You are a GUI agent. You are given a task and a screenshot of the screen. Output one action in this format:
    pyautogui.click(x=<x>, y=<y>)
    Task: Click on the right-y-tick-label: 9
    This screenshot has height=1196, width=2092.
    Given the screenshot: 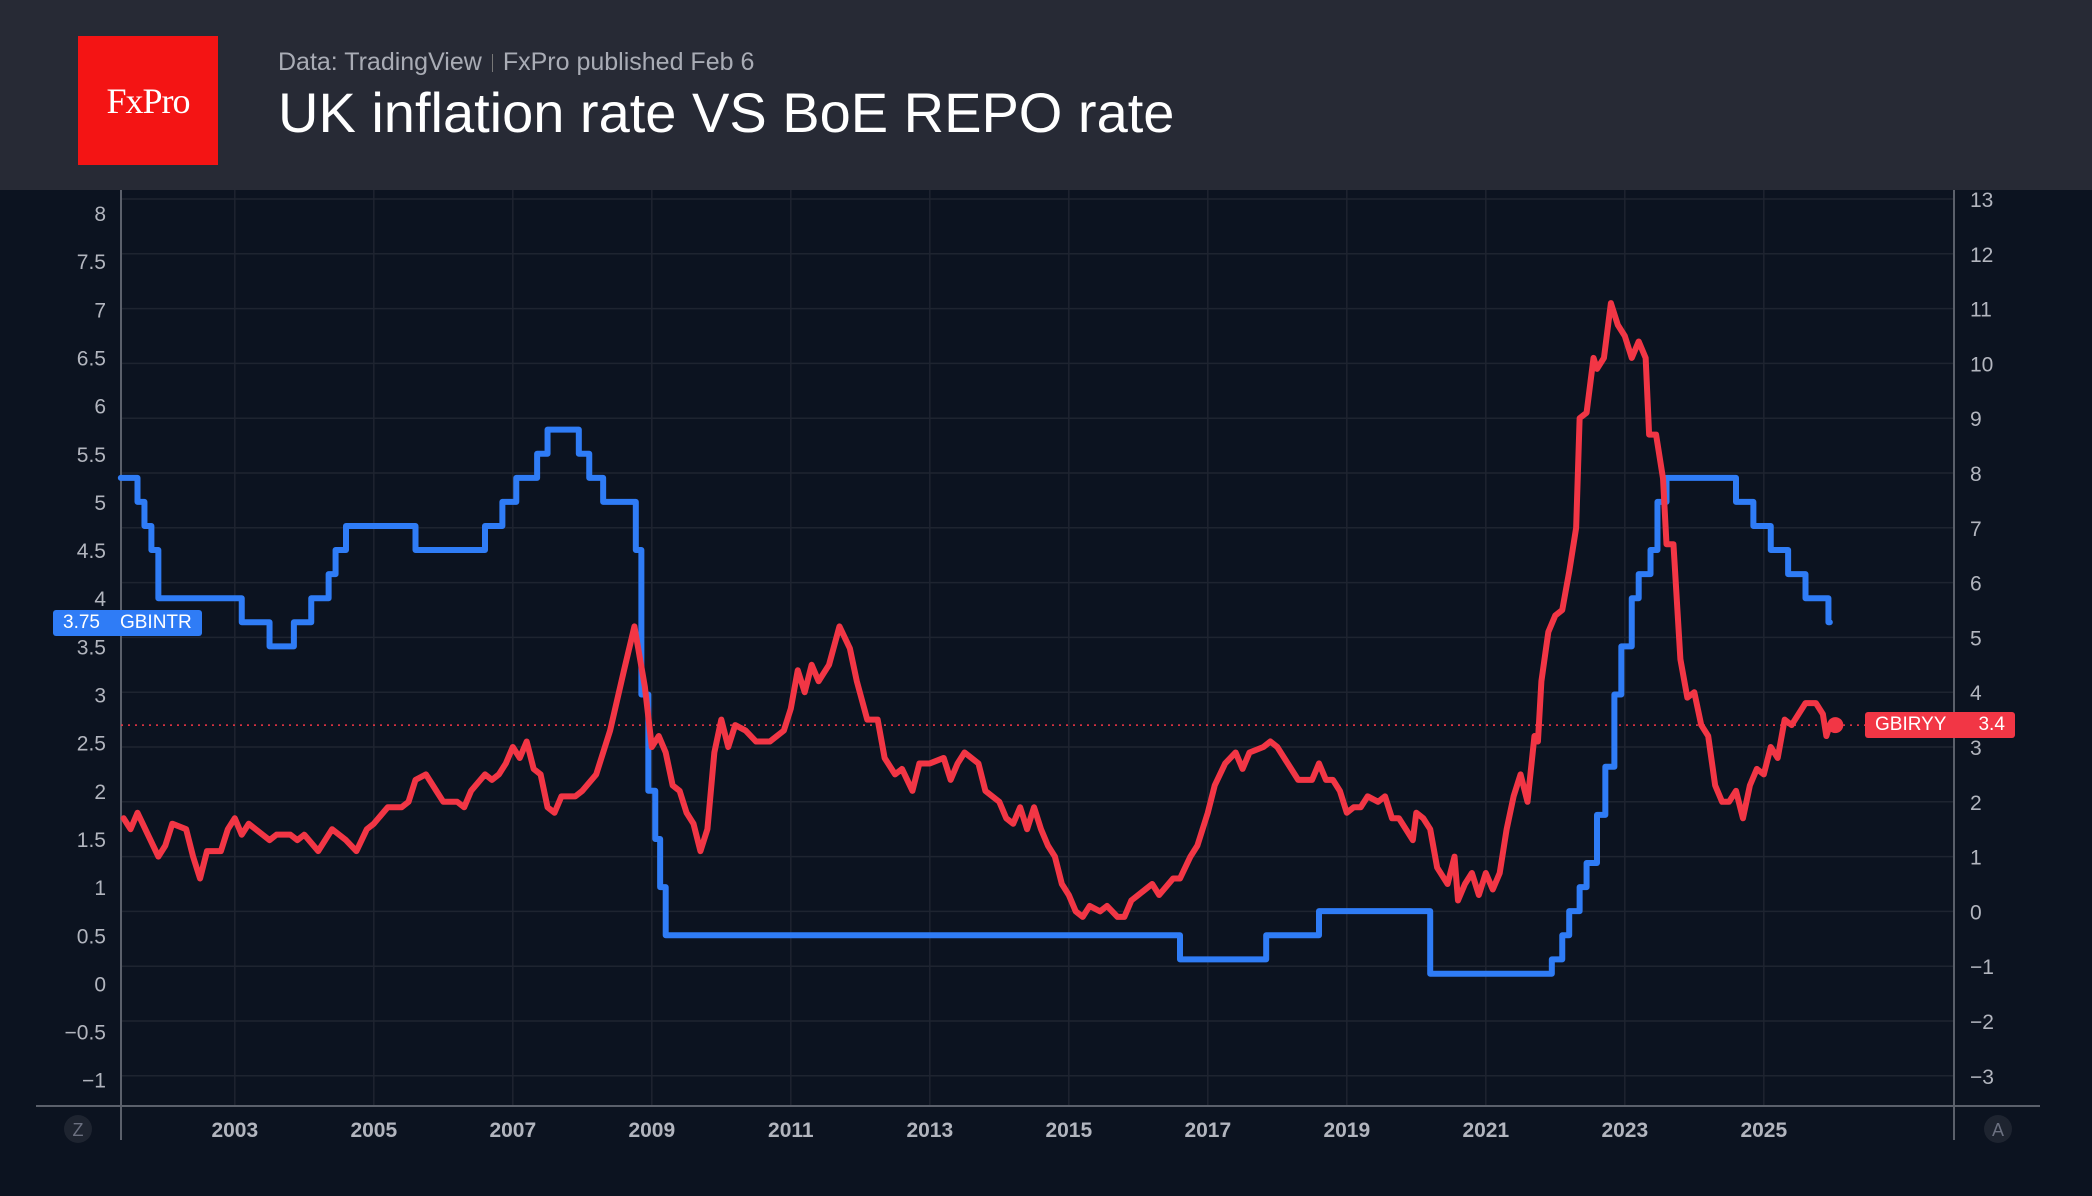 What is the action you would take?
    pyautogui.click(x=1976, y=419)
    